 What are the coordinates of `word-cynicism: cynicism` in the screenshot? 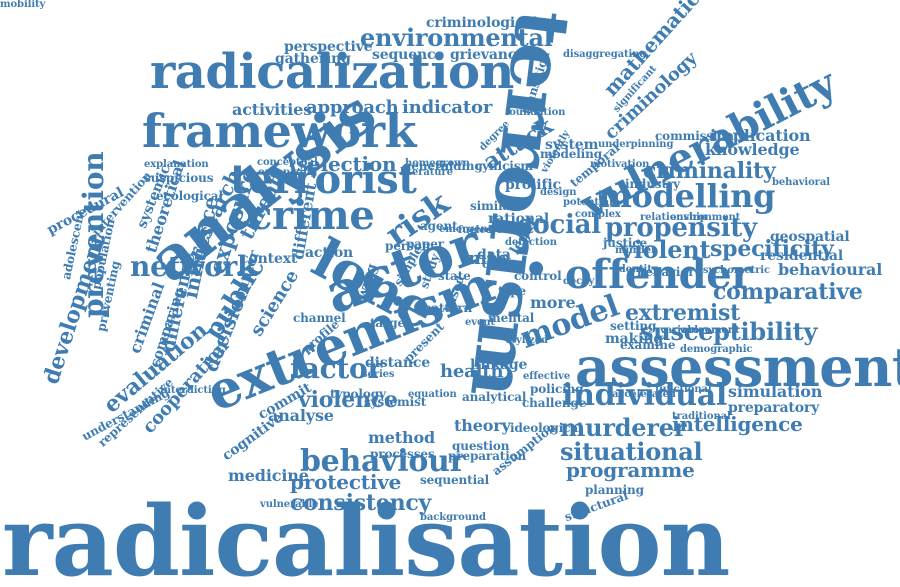 It's located at (504, 166).